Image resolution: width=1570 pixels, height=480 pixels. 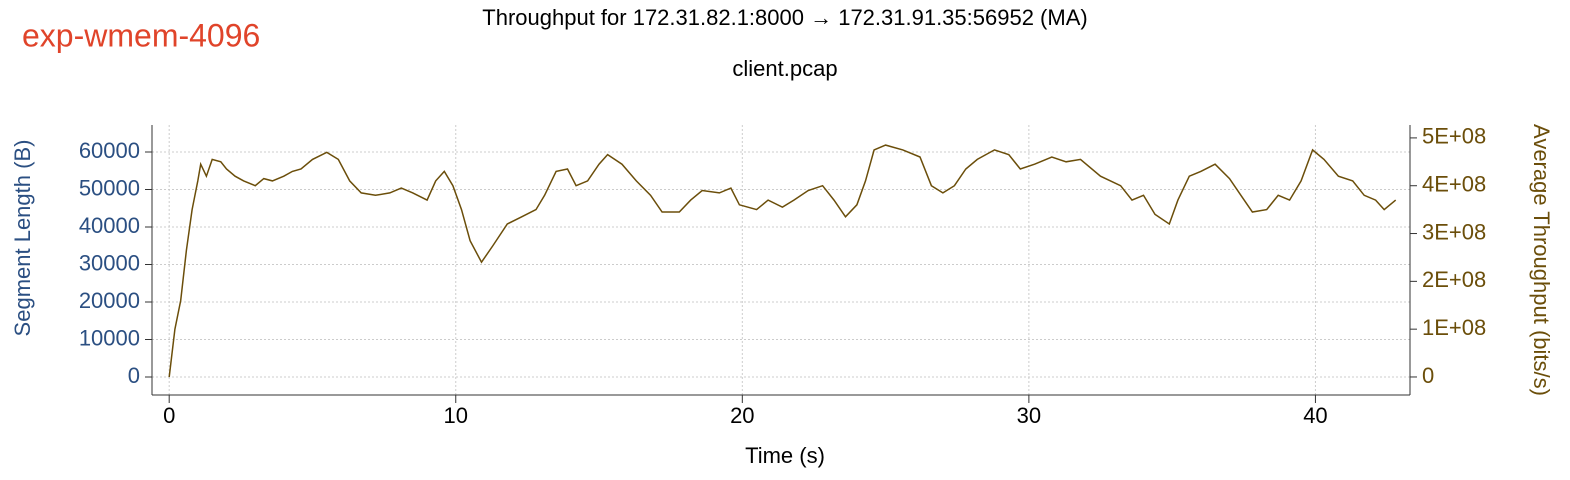 I want to click on x-tick-label: 30, so click(x=1029, y=415).